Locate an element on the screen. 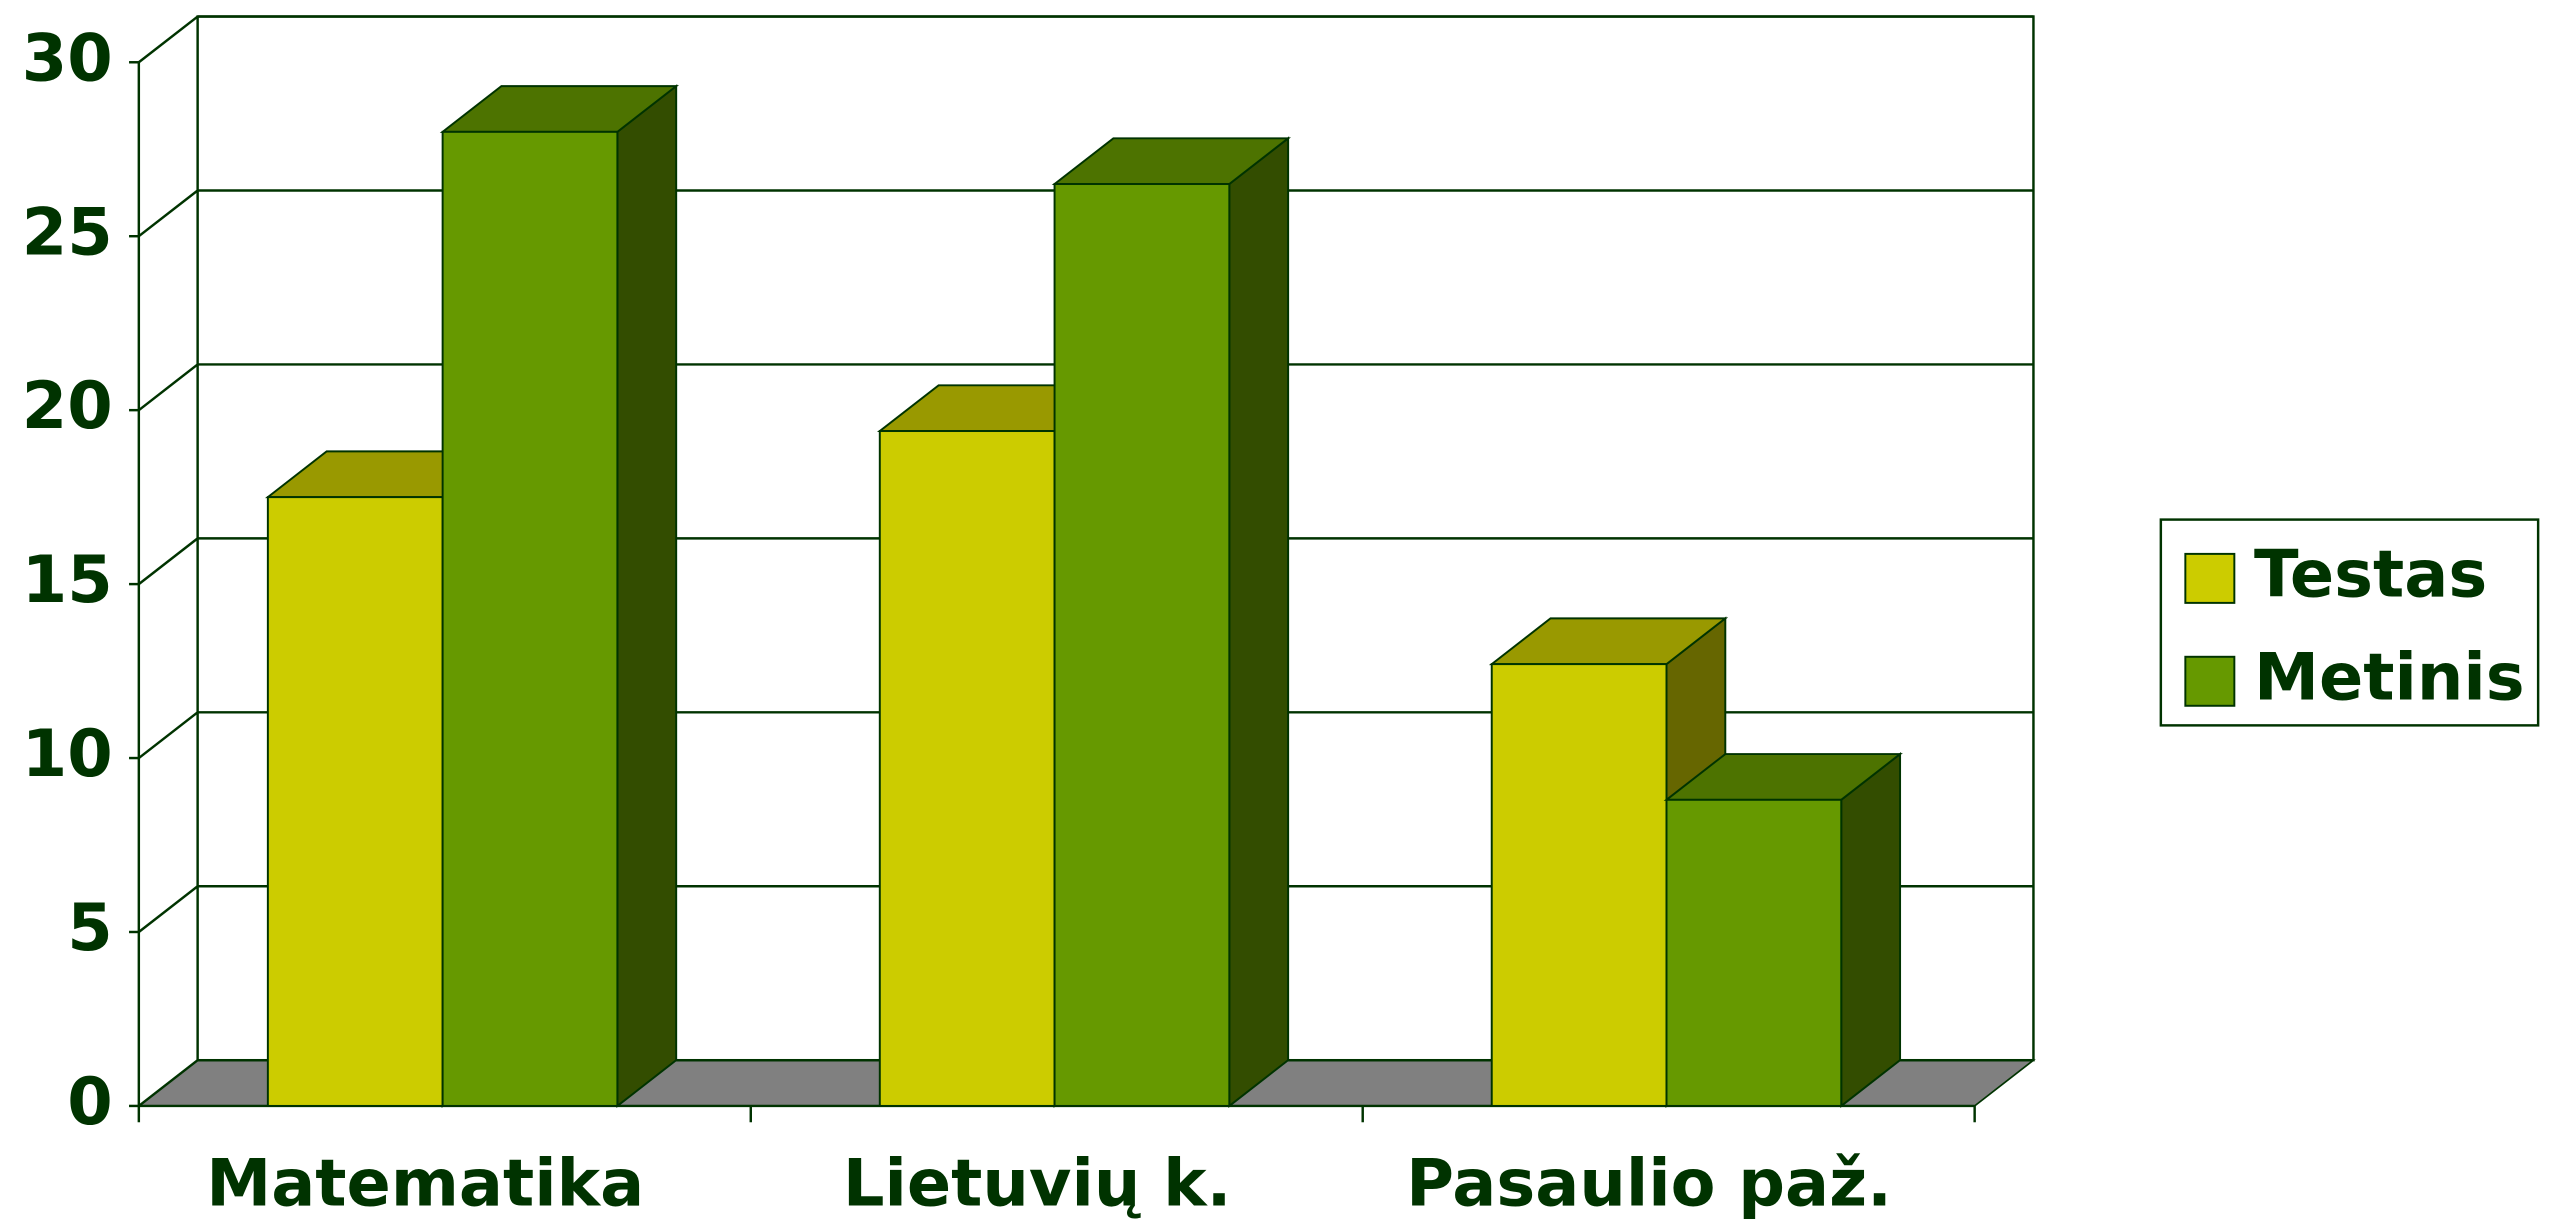 Image resolution: width=2561 pixels, height=1227 pixels. y-tick-label: 15 is located at coordinates (67, 580).